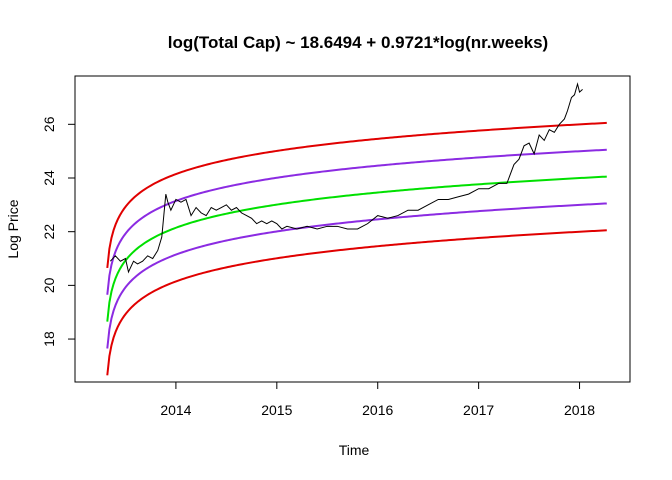  Describe the element at coordinates (49, 339) in the screenshot. I see `y-tick-label: 18` at that location.